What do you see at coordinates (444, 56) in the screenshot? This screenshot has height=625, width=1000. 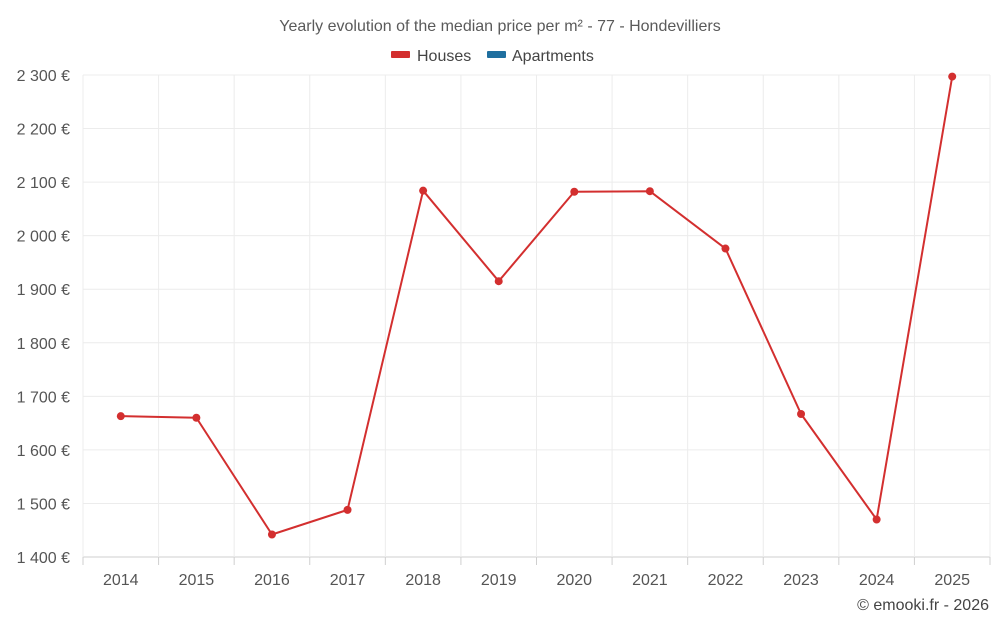 I see `legend-label-houses: Houses` at bounding box center [444, 56].